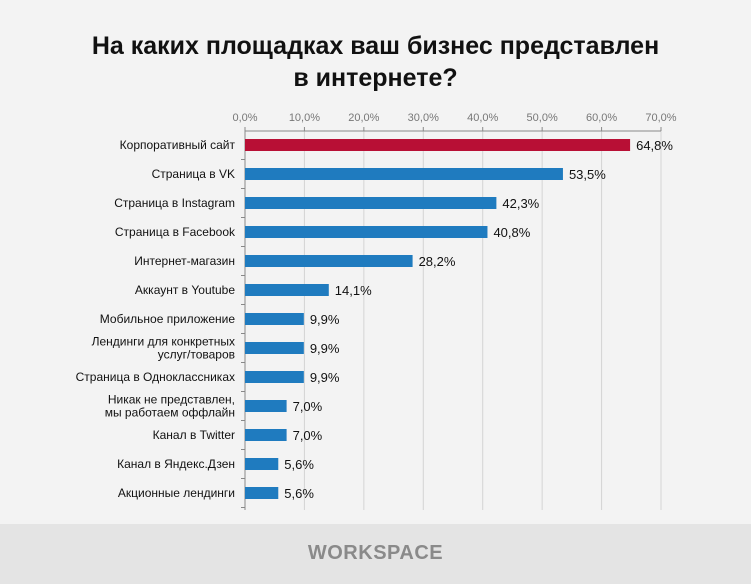 The image size is (751, 584). What do you see at coordinates (174, 203) in the screenshot?
I see `category-label: Страница в Instagram` at bounding box center [174, 203].